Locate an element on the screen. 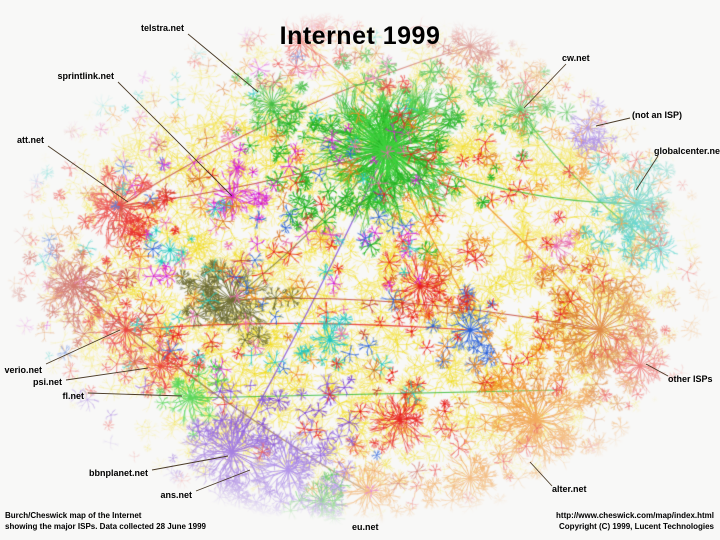  isp-label-ans: ans.net is located at coordinates (176, 495).